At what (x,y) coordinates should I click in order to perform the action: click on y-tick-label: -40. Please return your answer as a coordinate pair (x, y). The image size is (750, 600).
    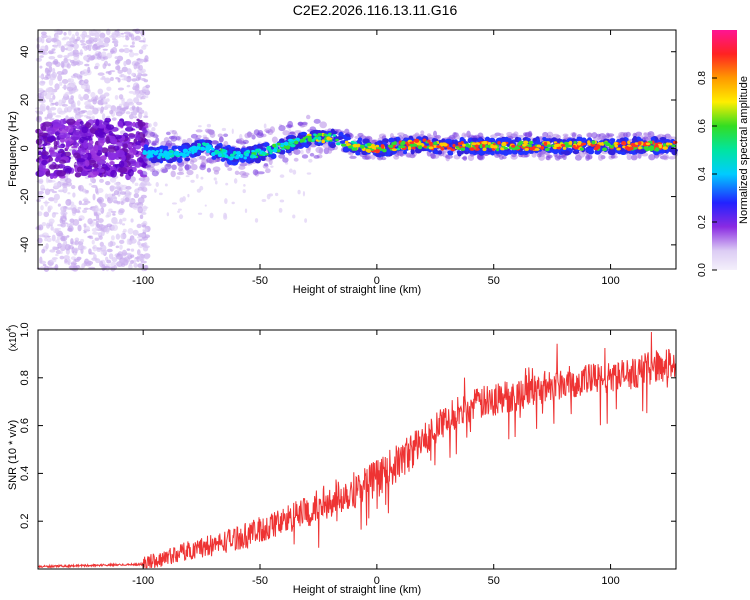
    Looking at the image, I should click on (25, 245).